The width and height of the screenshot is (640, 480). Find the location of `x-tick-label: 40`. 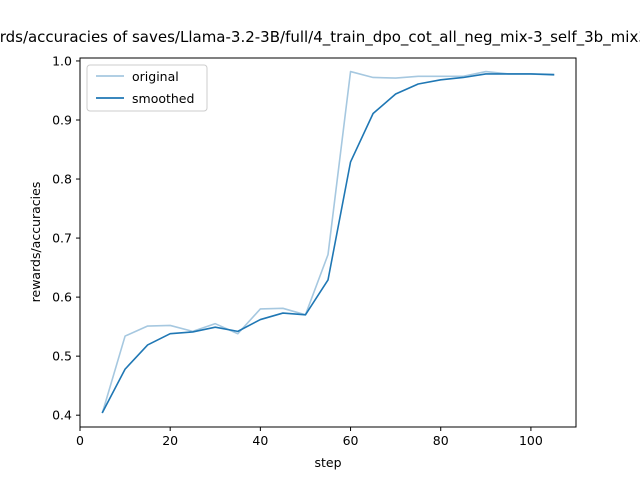

x-tick-label: 40 is located at coordinates (260, 440).